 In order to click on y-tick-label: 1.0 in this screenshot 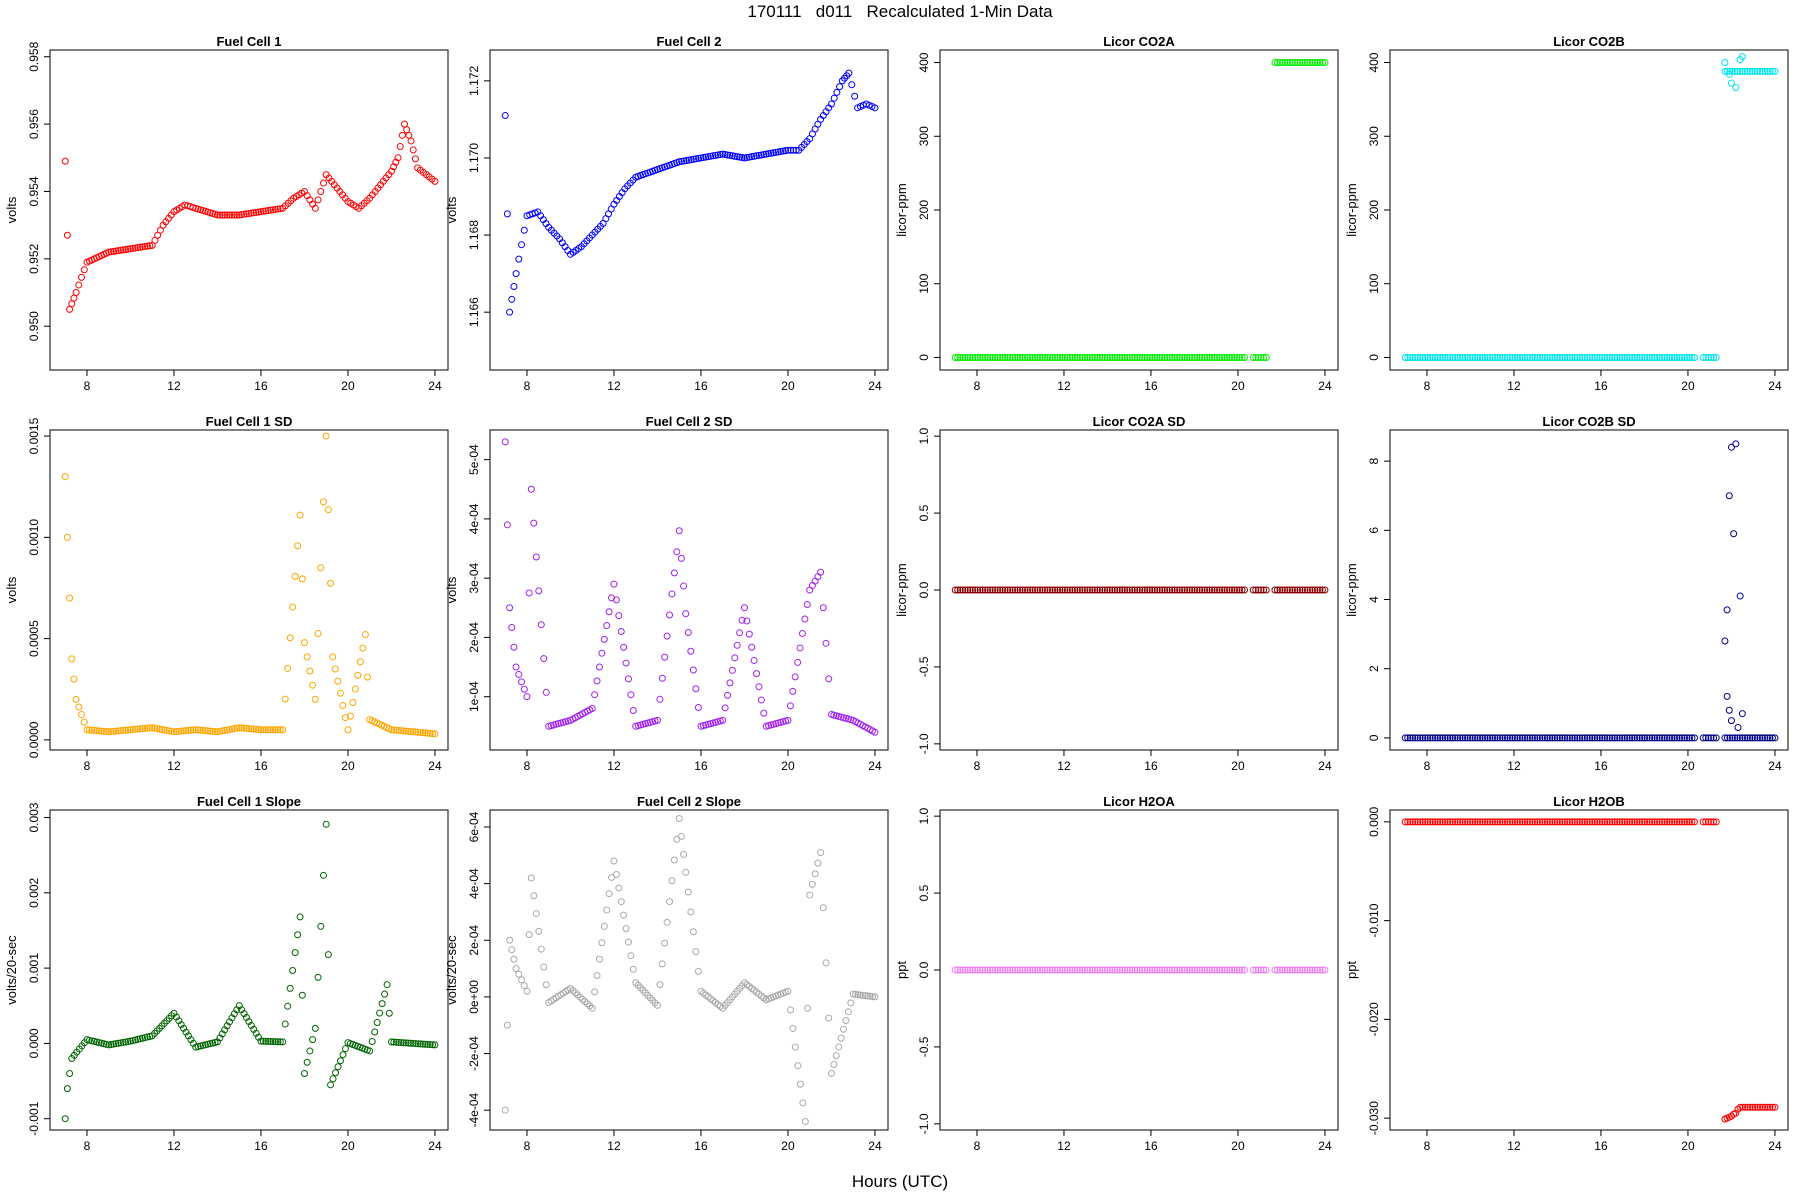, I will do `click(924, 815)`.